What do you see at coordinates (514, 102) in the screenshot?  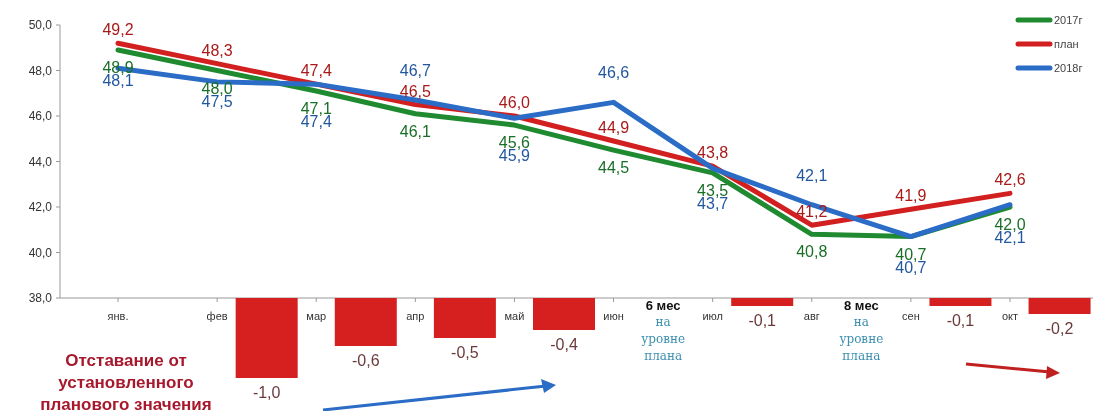 I see `data-label: 46,0` at bounding box center [514, 102].